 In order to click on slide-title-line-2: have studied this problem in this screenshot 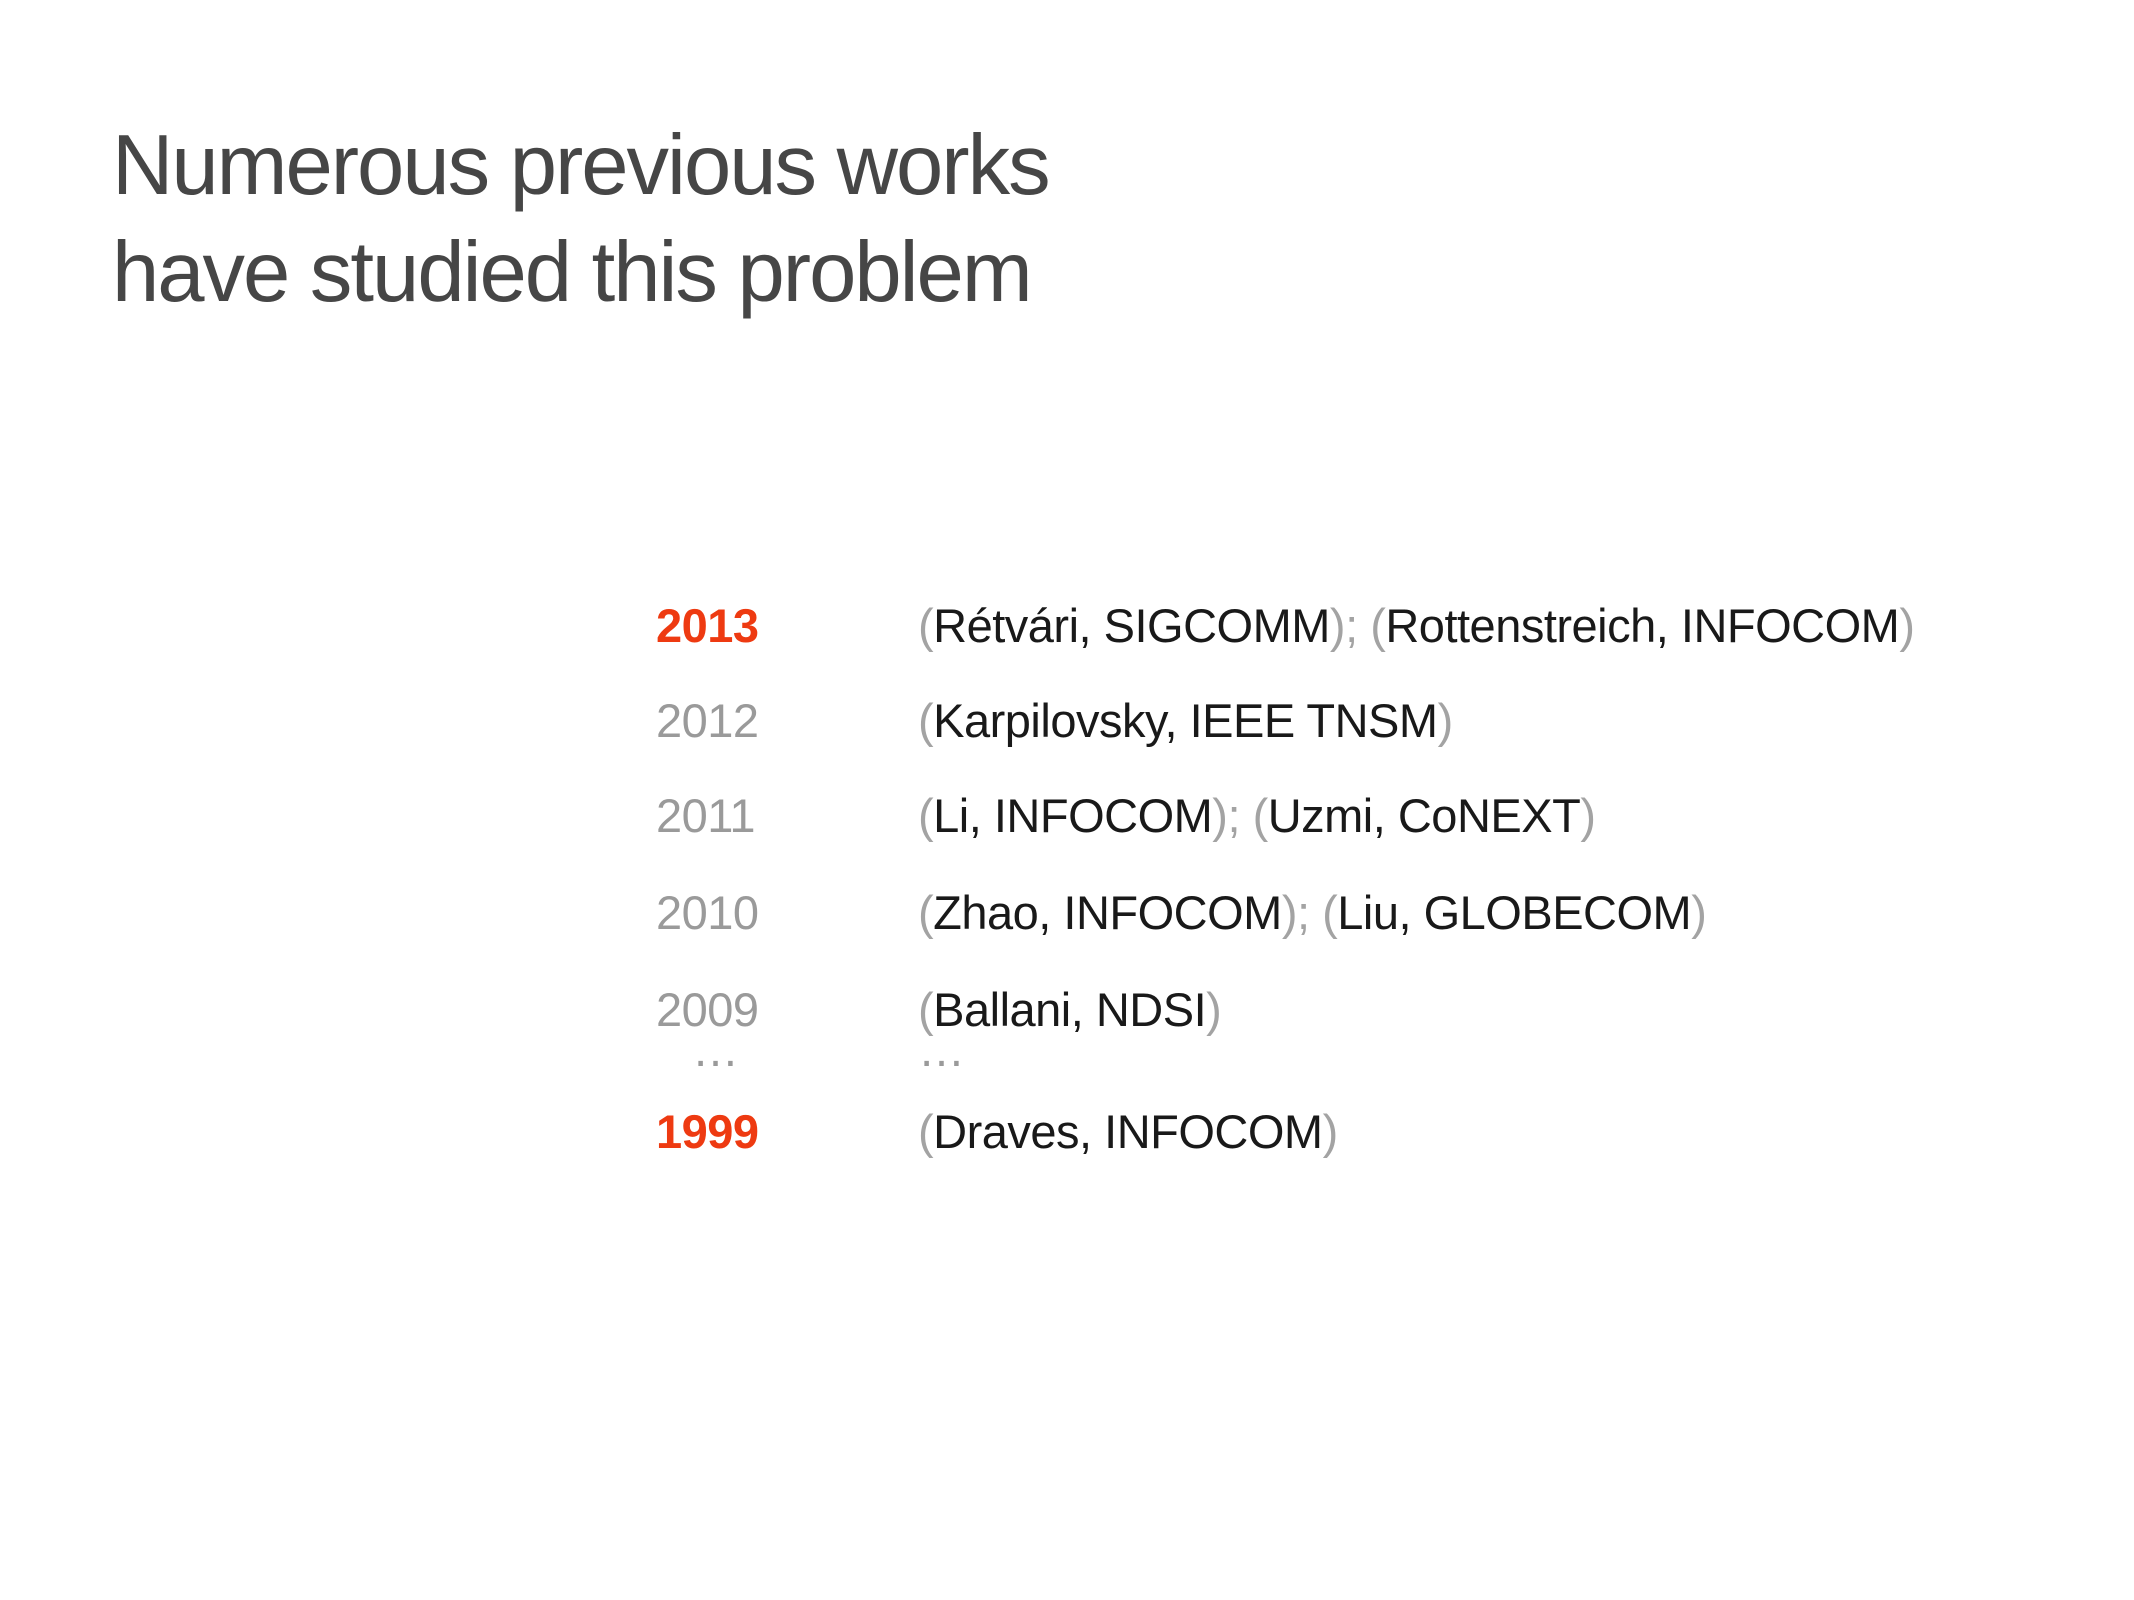, I will do `click(572, 272)`.